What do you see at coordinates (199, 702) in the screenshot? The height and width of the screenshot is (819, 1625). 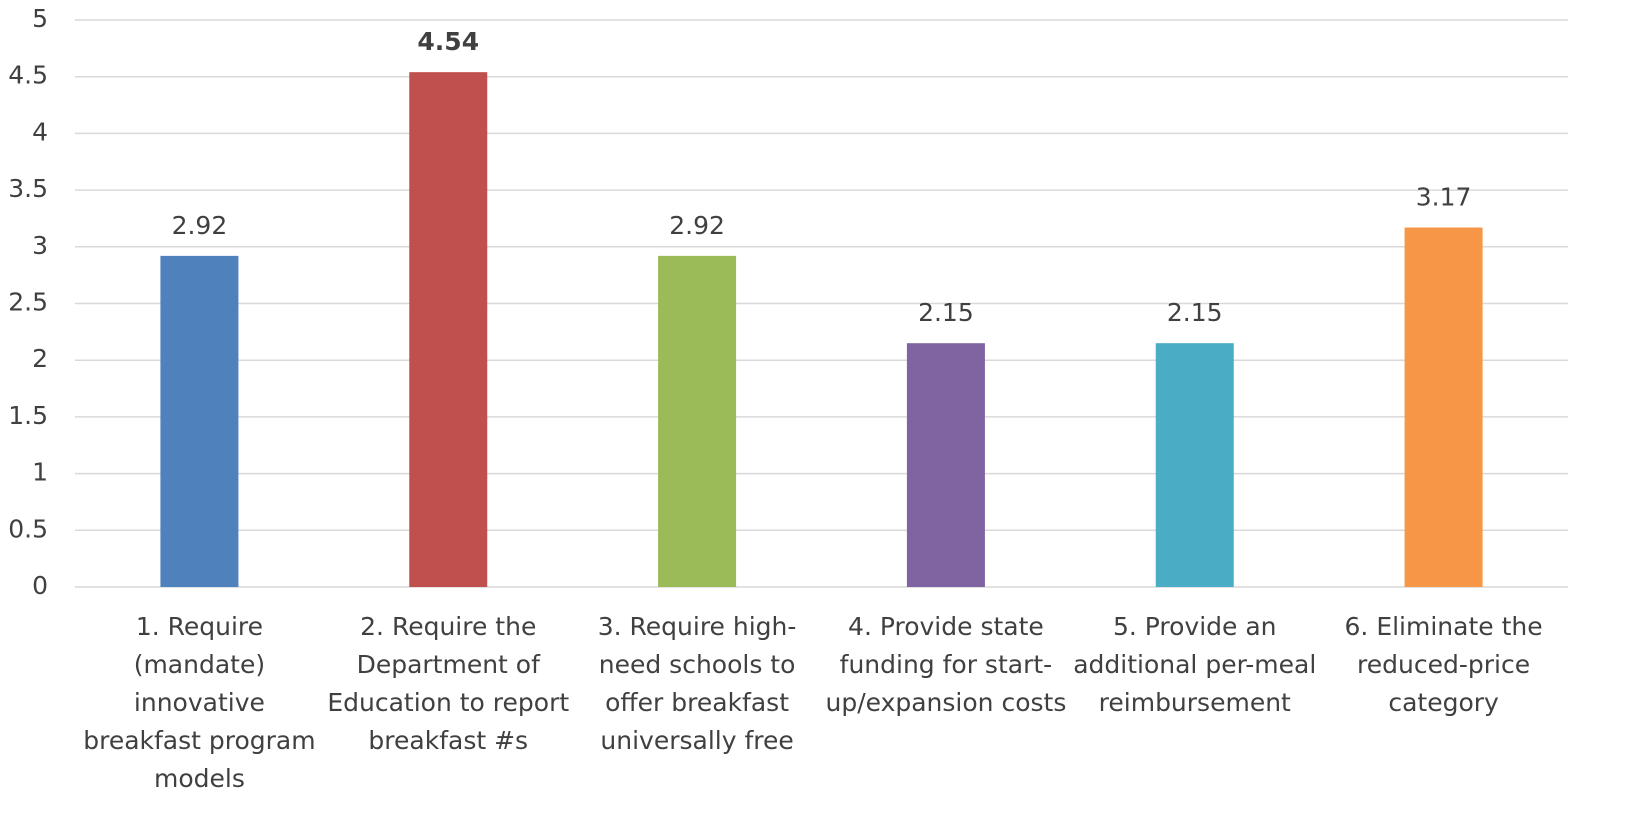 I see `x-tick-label: innovative` at bounding box center [199, 702].